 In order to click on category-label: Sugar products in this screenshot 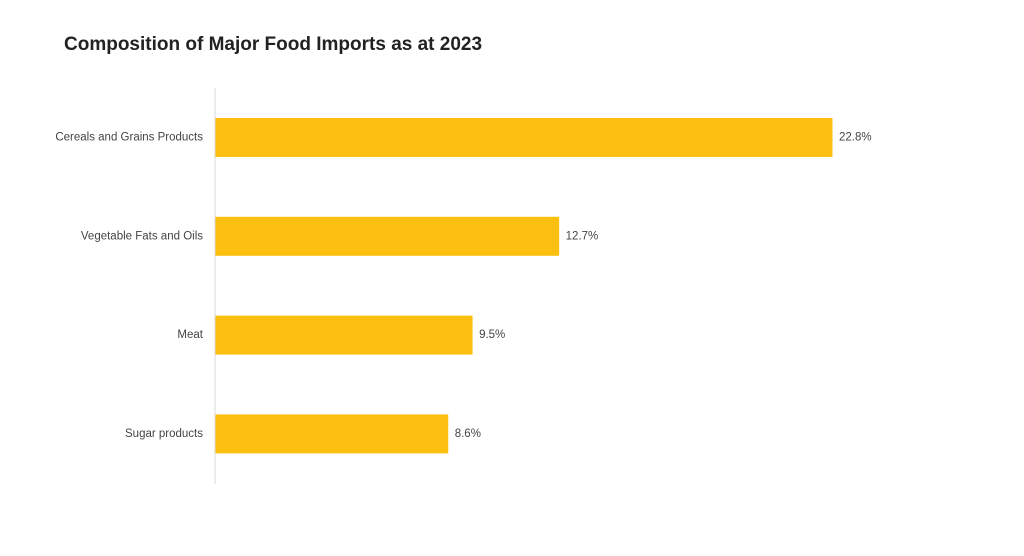, I will do `click(164, 434)`.